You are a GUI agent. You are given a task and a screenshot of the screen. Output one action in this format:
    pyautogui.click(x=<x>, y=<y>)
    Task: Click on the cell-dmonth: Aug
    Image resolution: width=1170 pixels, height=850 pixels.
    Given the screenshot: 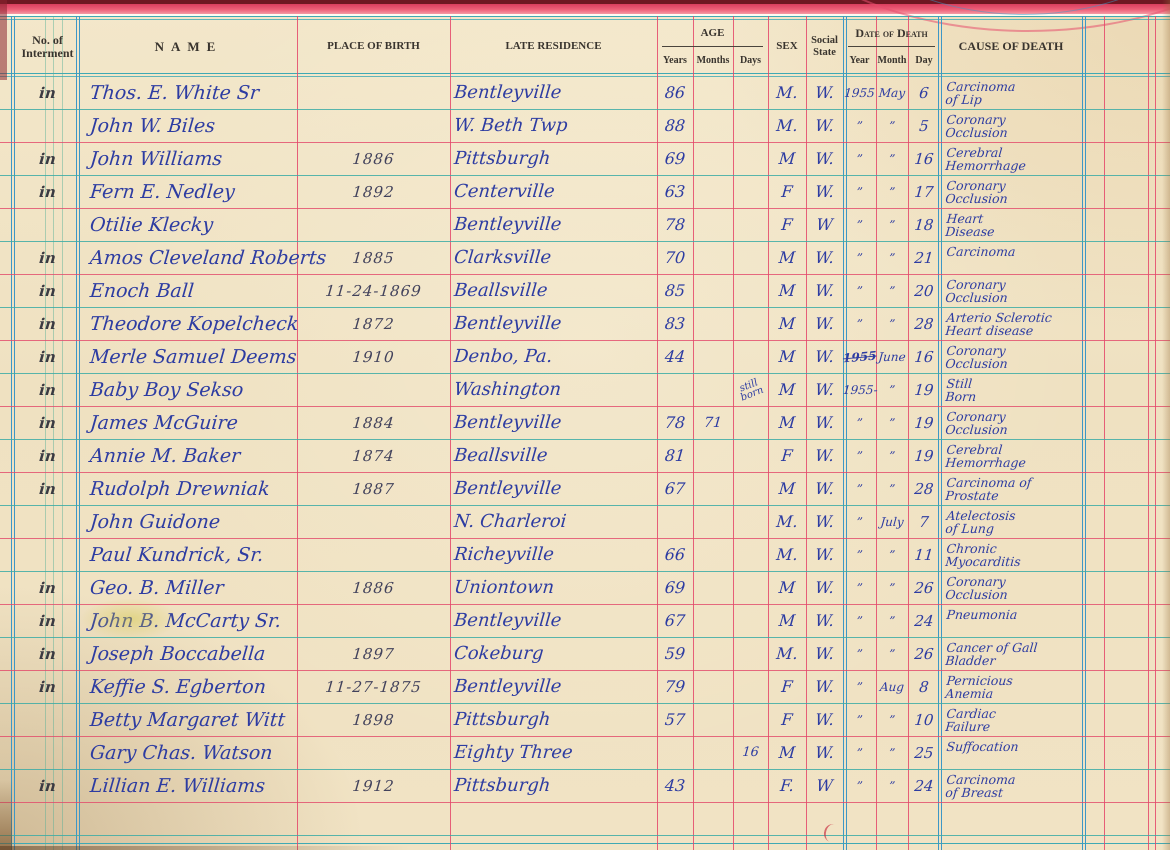 What is the action you would take?
    pyautogui.click(x=892, y=687)
    